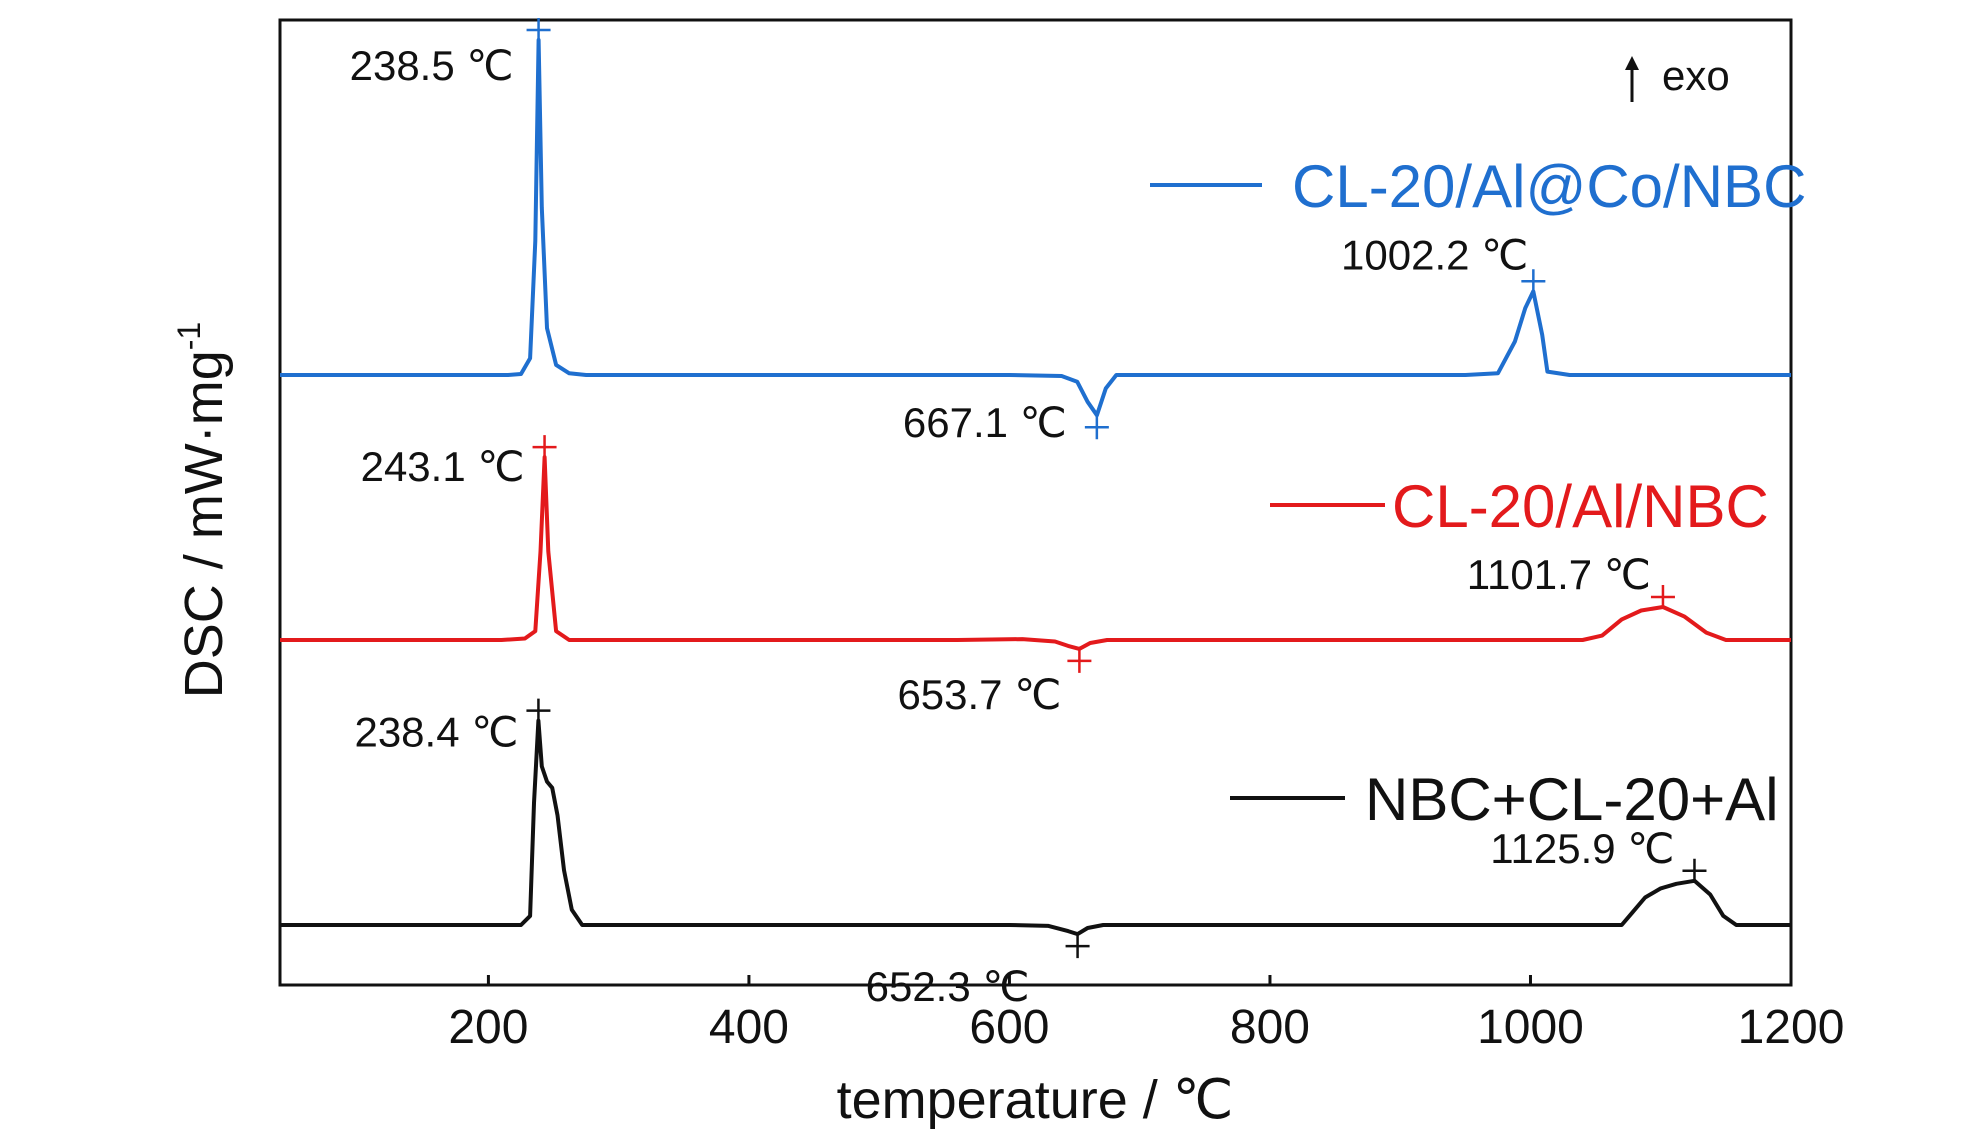 This screenshot has height=1134, width=1984. Describe the element at coordinates (1580, 506) in the screenshot. I see `legend-label: CL-20/Al/NBC` at that location.